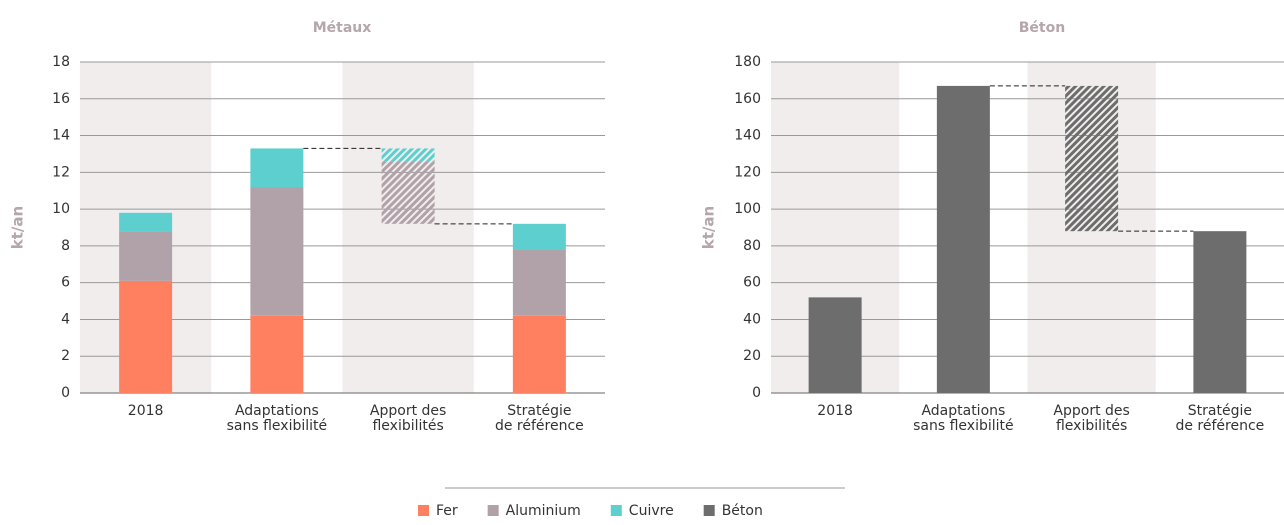 The width and height of the screenshot is (1284, 525). I want to click on y-tick-label: 6, so click(65, 283).